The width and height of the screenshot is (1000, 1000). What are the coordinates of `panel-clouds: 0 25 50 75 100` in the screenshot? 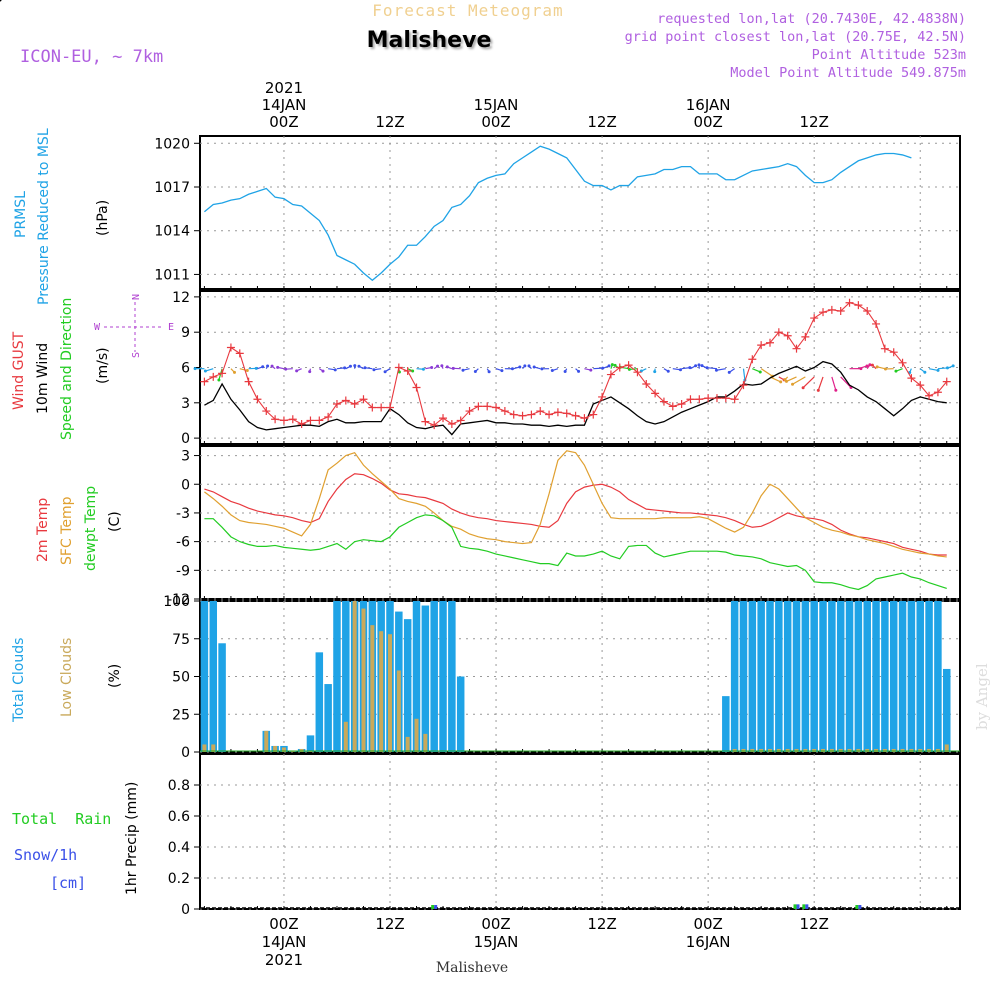 It's located at (562, 677).